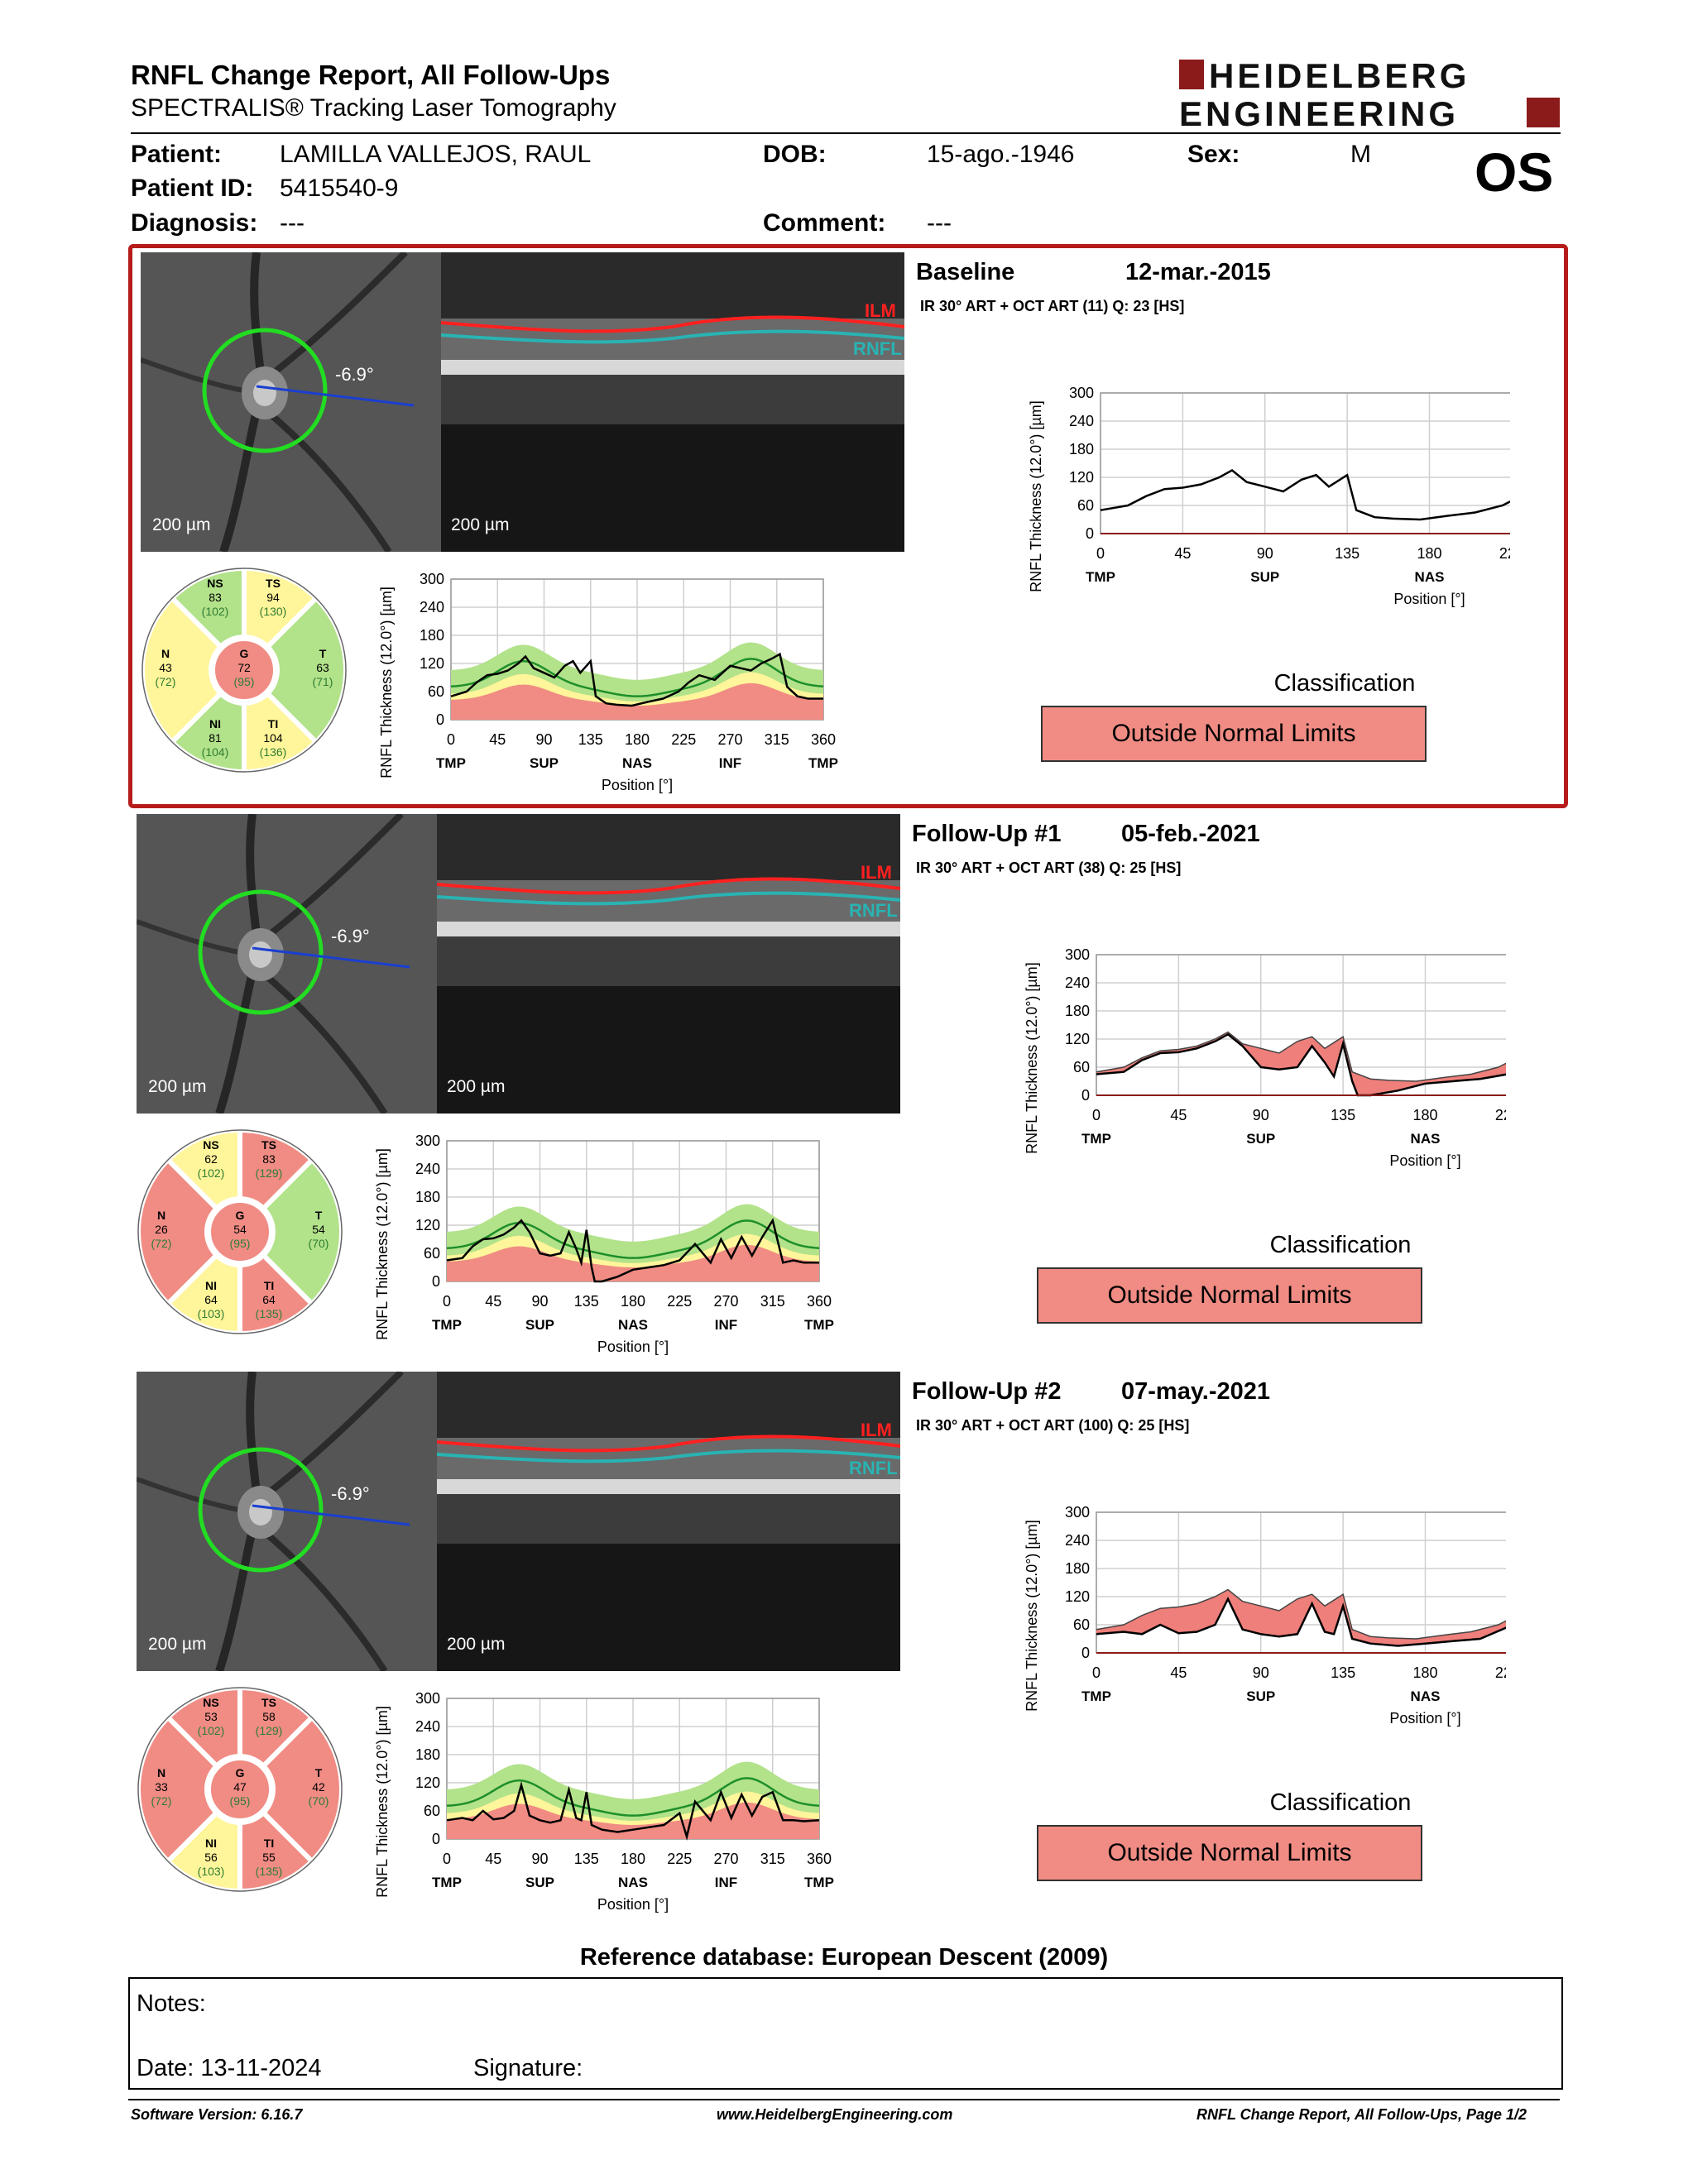  Describe the element at coordinates (269, 1871) in the screenshot. I see `svg-text: (135)` at that location.